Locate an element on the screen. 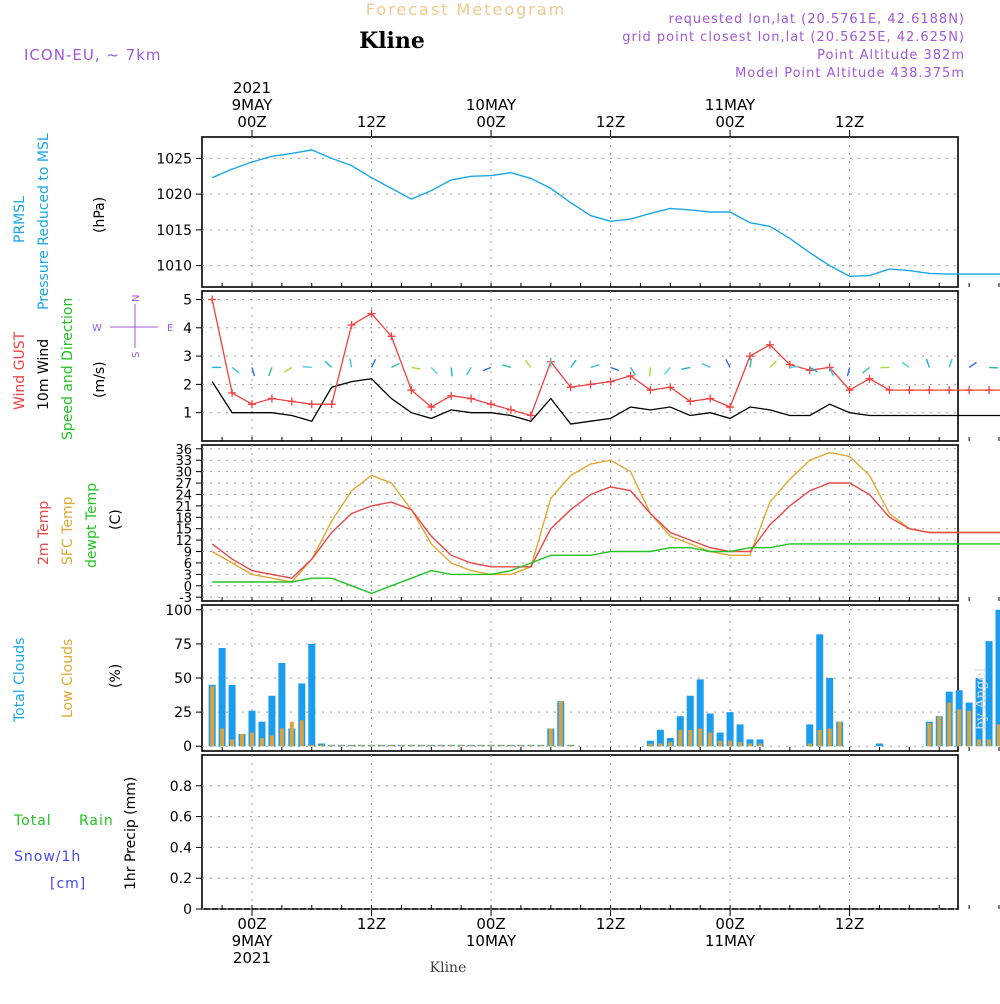 The height and width of the screenshot is (1004, 1000). low-clouds-label: Low Clouds is located at coordinates (68, 678).